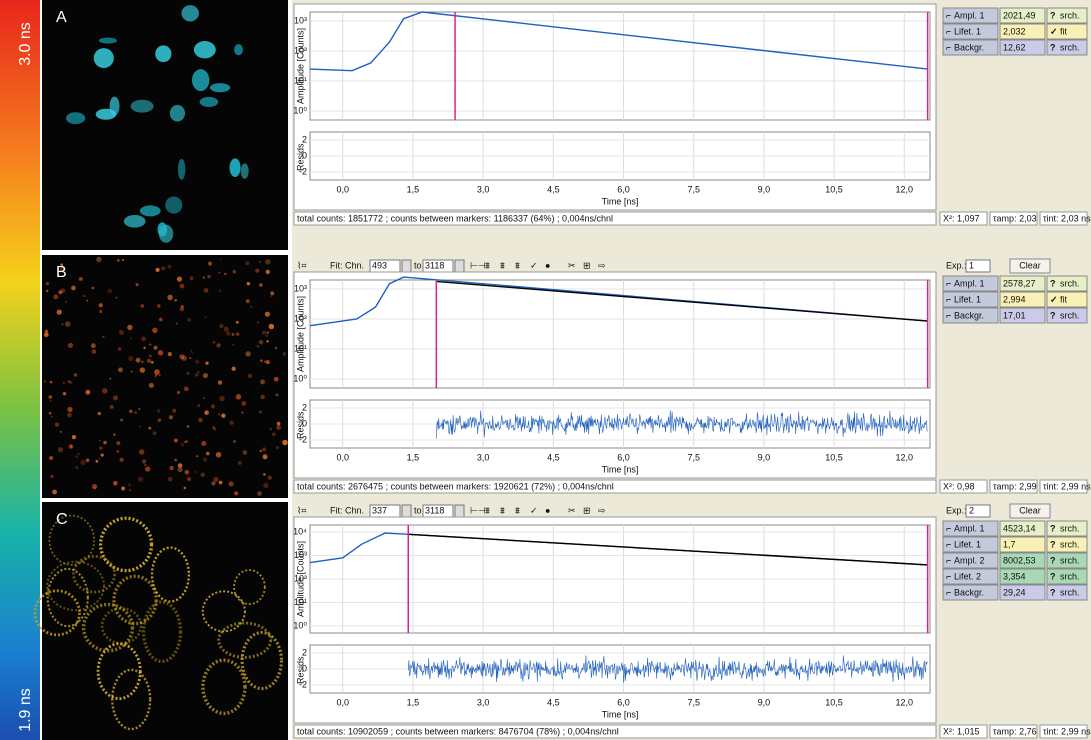 This screenshot has width=1091, height=740. Describe the element at coordinates (1013, 218) in the screenshot. I see `stat-box` at that location.